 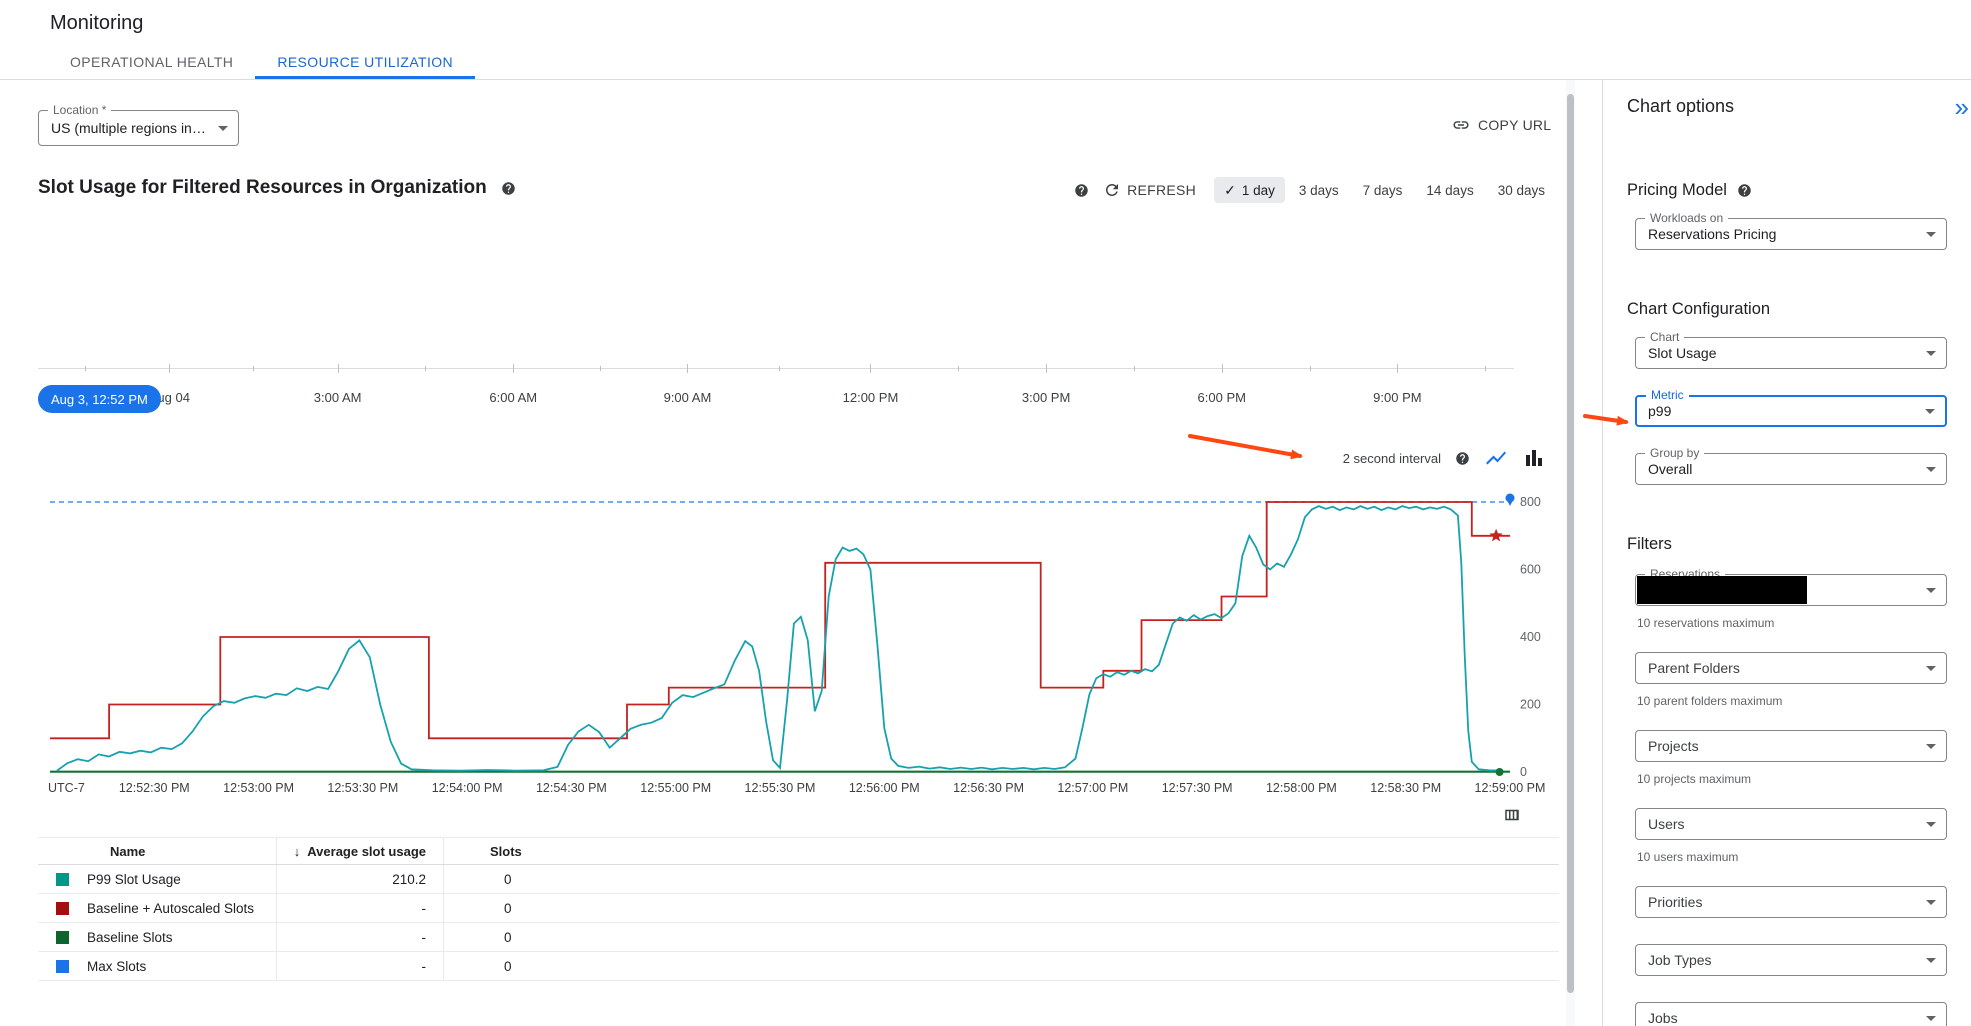 What do you see at coordinates (1496, 458) in the screenshot?
I see `line-chart-icon` at bounding box center [1496, 458].